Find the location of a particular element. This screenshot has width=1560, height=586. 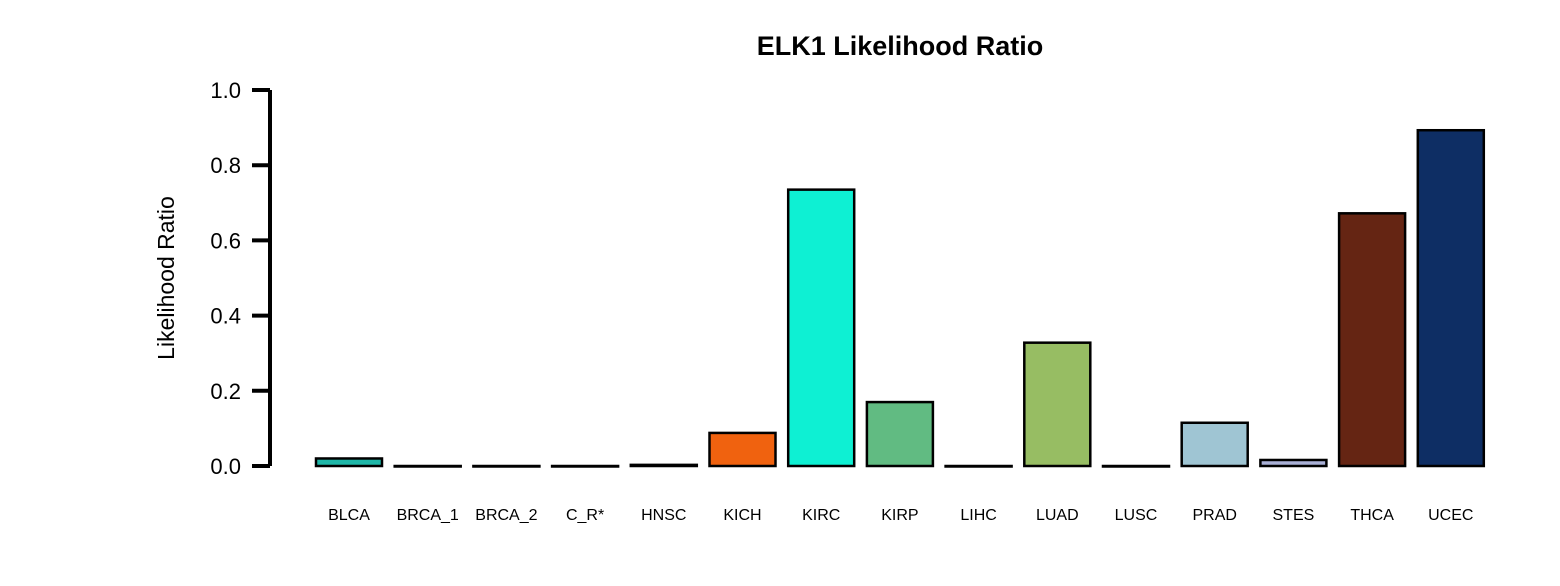

x-tick-label: LUAD is located at coordinates (1057, 515).